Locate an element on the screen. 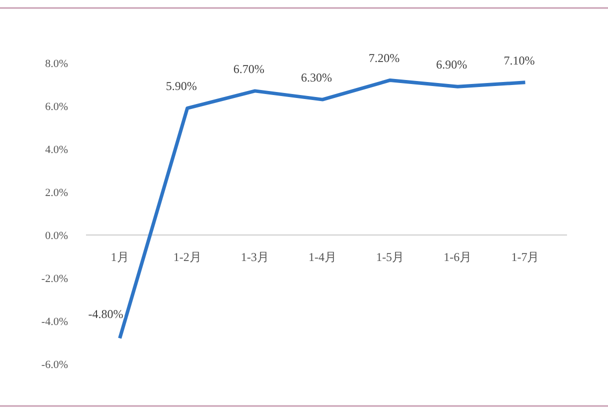  x-tick-label: 1-7月 is located at coordinates (525, 257).